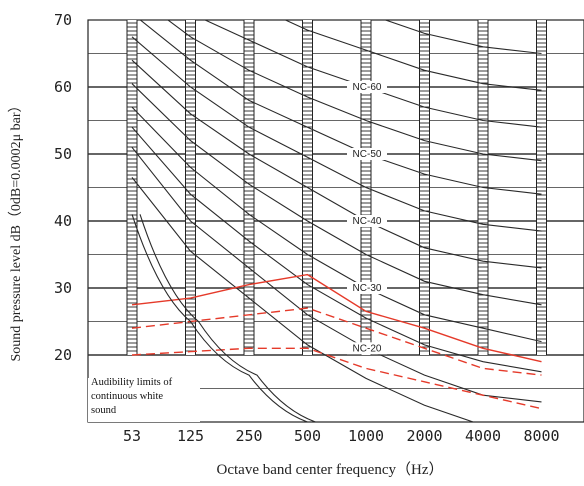  What do you see at coordinates (63, 87) in the screenshot?
I see `y-tick-label: 60` at bounding box center [63, 87].